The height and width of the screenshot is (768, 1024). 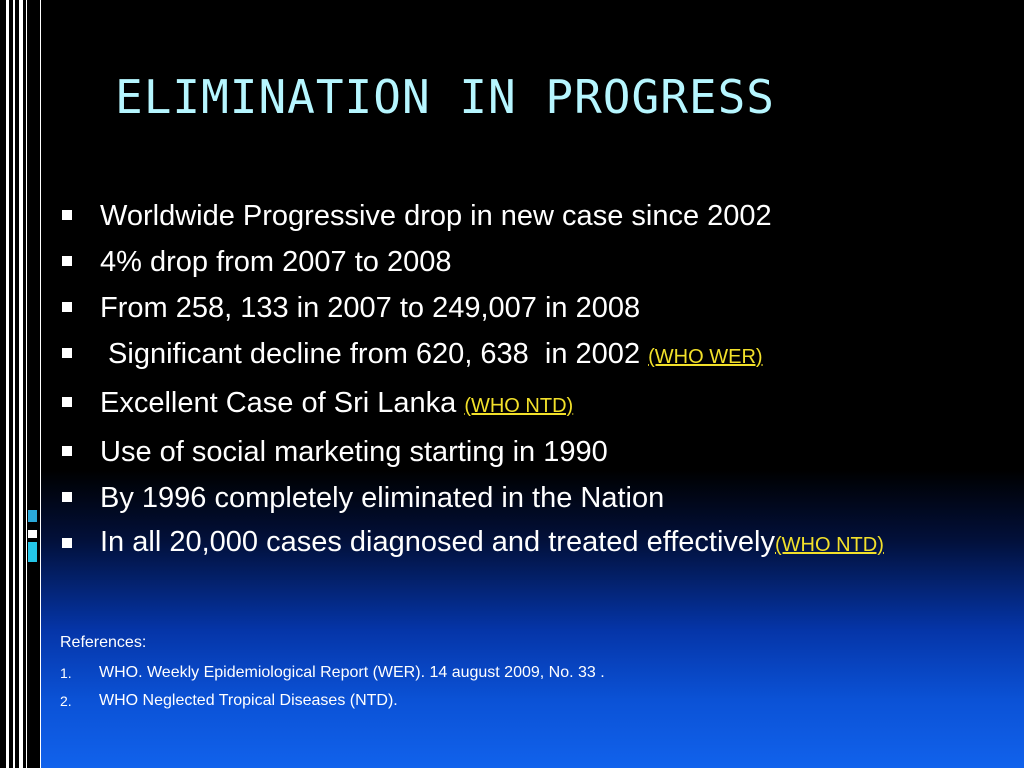 What do you see at coordinates (66, 701) in the screenshot?
I see `reference-number: 2.` at bounding box center [66, 701].